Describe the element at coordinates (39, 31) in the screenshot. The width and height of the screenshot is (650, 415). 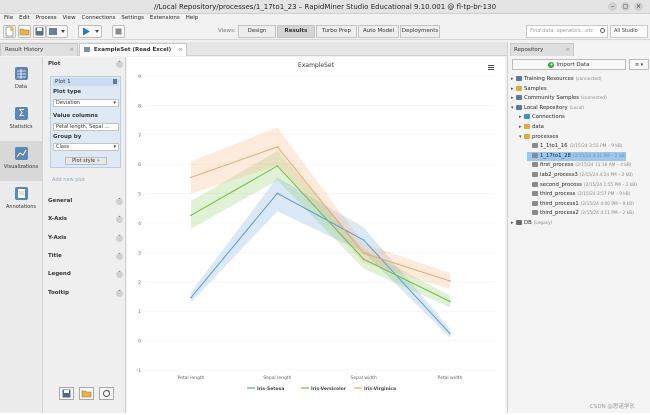
I see `save-icon` at that location.